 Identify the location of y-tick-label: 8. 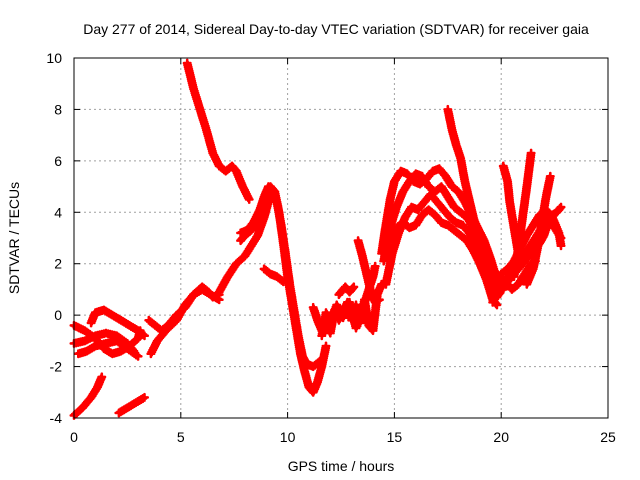
(58, 109).